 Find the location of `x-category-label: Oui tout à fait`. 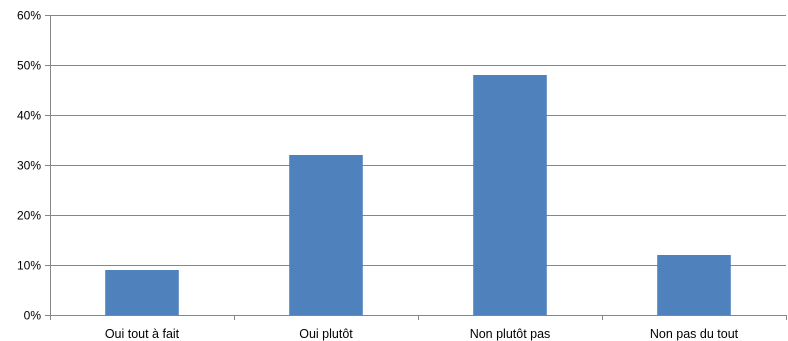

x-category-label: Oui tout à fait is located at coordinates (142, 334).